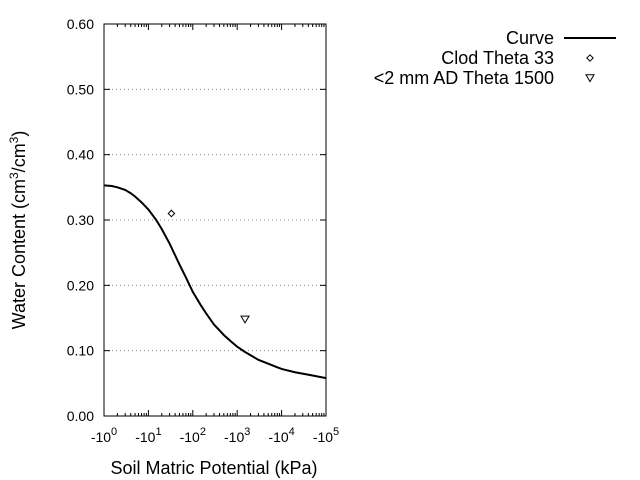 The image size is (640, 480). What do you see at coordinates (237, 435) in the screenshot?
I see `x-tick-label: -103` at bounding box center [237, 435].